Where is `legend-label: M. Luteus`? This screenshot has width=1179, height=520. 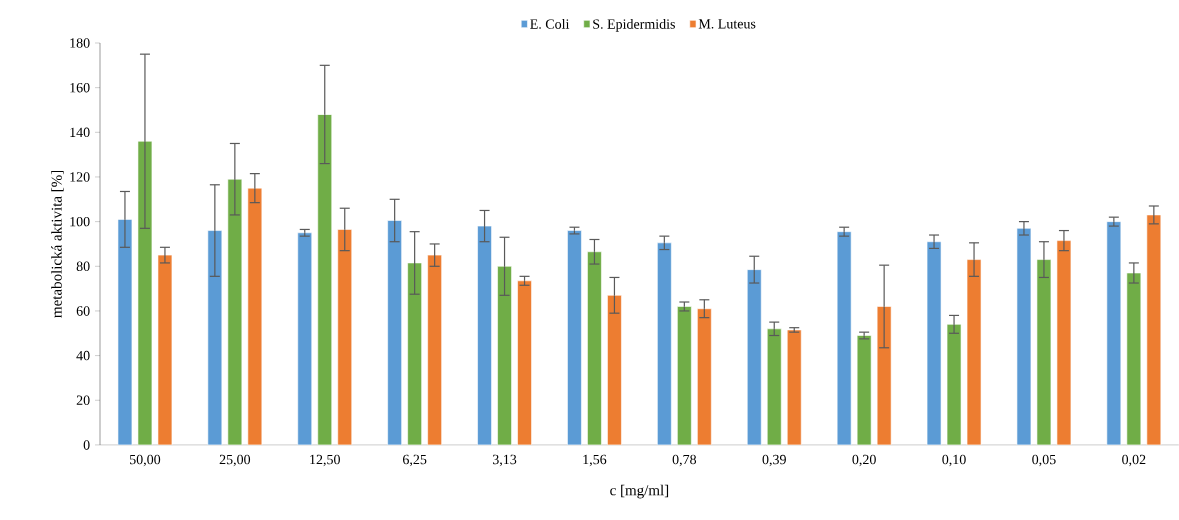
legend-label: M. Luteus is located at coordinates (727, 24).